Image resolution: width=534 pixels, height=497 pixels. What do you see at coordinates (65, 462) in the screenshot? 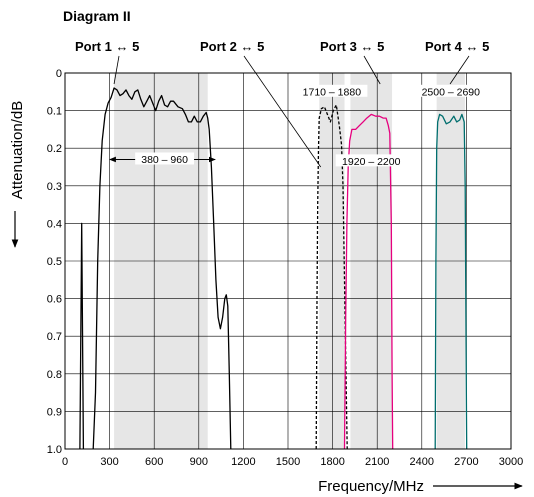
I see `x-tick-label-0: 0` at bounding box center [65, 462].